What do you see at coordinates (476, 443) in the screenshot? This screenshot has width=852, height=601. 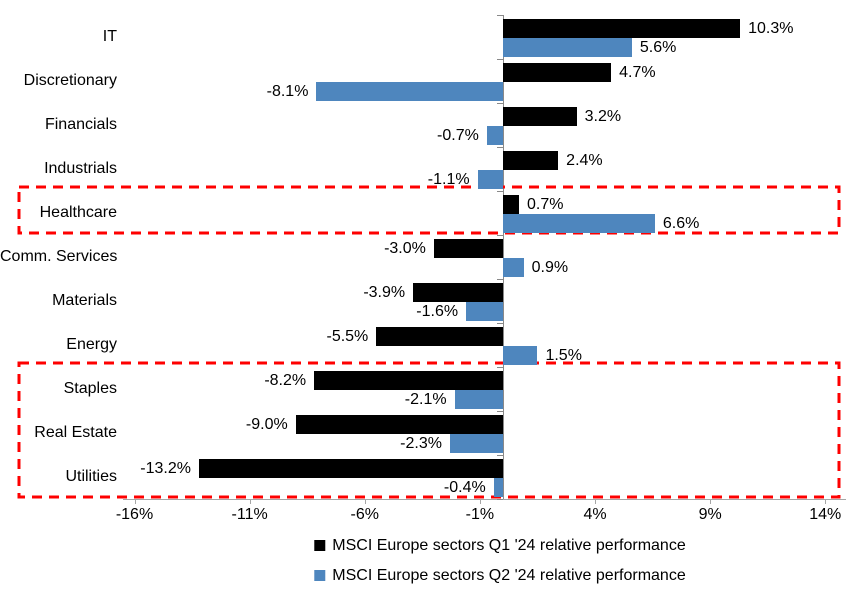 I see `q2-bar-real-estate` at bounding box center [476, 443].